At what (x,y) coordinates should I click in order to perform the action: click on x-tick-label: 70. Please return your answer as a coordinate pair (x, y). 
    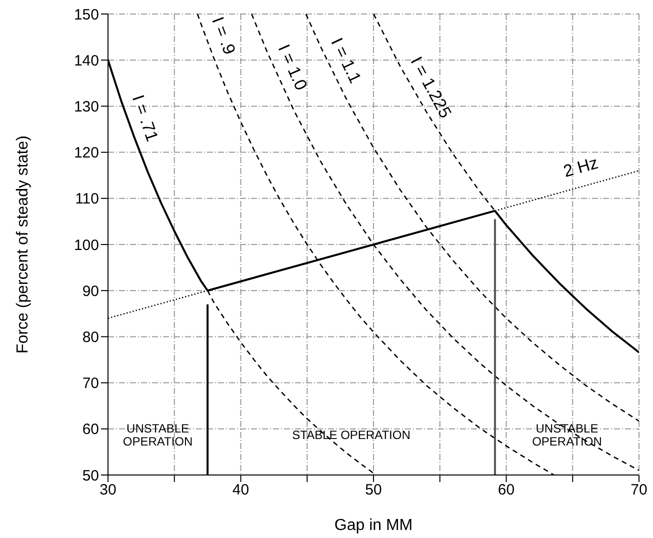
    Looking at the image, I should click on (639, 490).